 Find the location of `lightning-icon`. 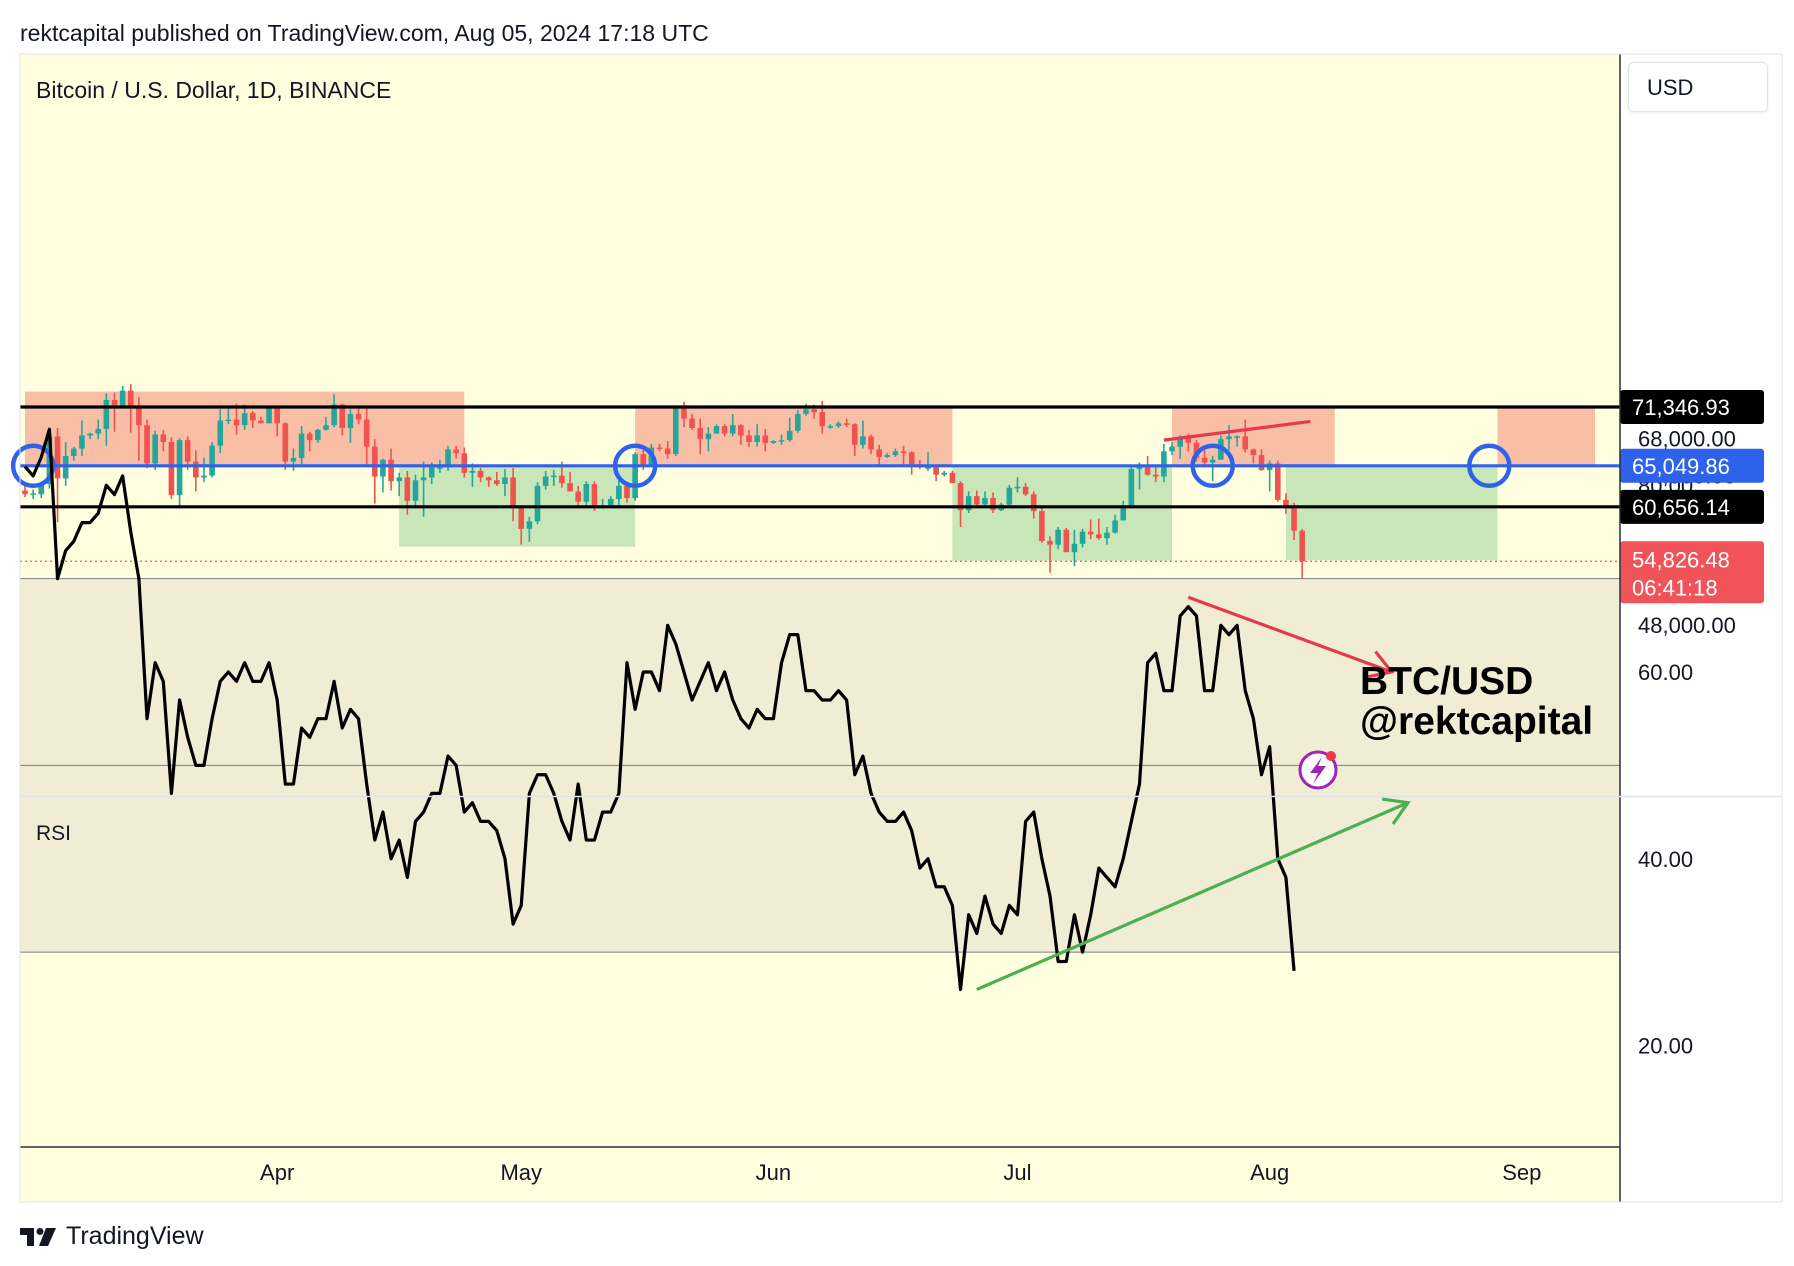

lightning-icon is located at coordinates (1318, 770).